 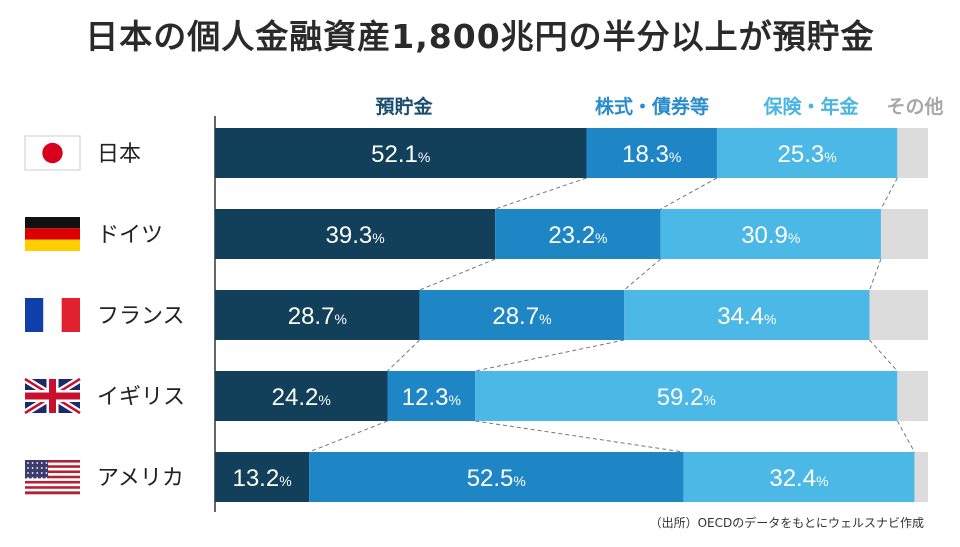 I want to click on data-label: 13.2%, so click(x=261, y=478).